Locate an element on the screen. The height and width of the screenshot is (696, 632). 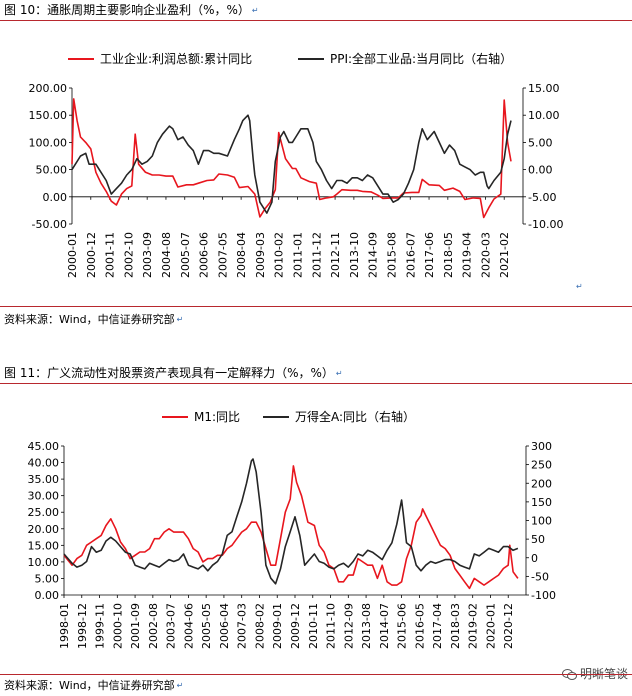
x-tick-label: 2004-08 is located at coordinates (166, 255).